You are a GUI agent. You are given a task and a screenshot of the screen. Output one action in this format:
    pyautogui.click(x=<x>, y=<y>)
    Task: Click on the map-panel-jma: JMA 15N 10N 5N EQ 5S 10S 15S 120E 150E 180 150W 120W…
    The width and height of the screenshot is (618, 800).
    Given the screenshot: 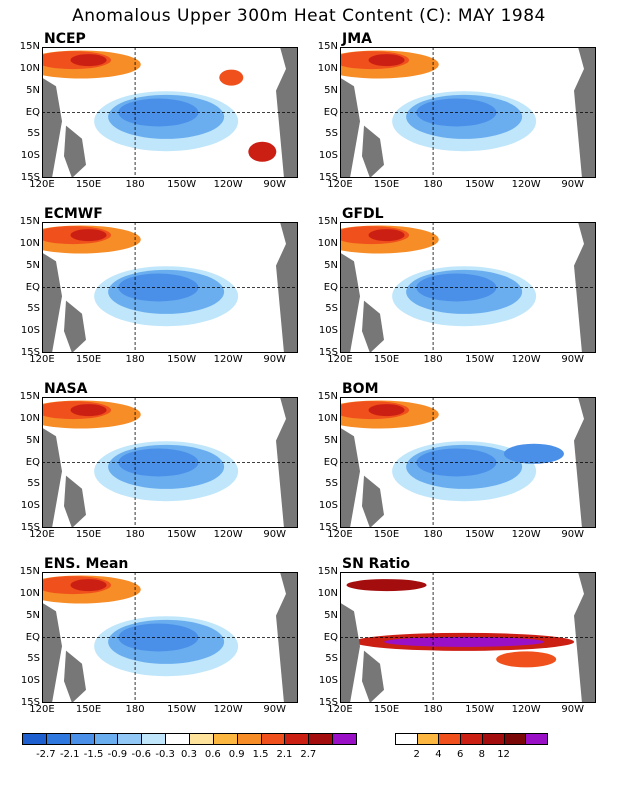 What is the action you would take?
    pyautogui.click(x=448, y=111)
    